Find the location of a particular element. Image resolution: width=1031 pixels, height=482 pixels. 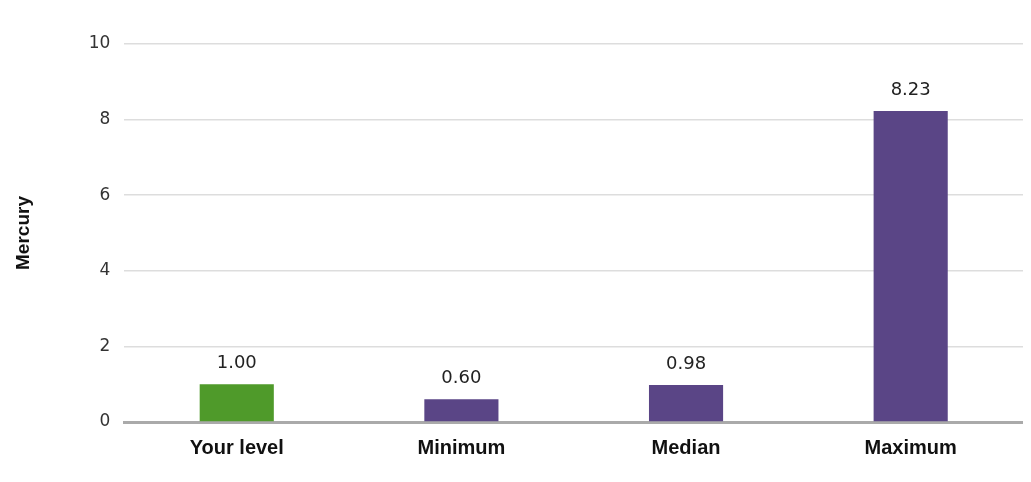

data-label: 0.98 is located at coordinates (686, 362).